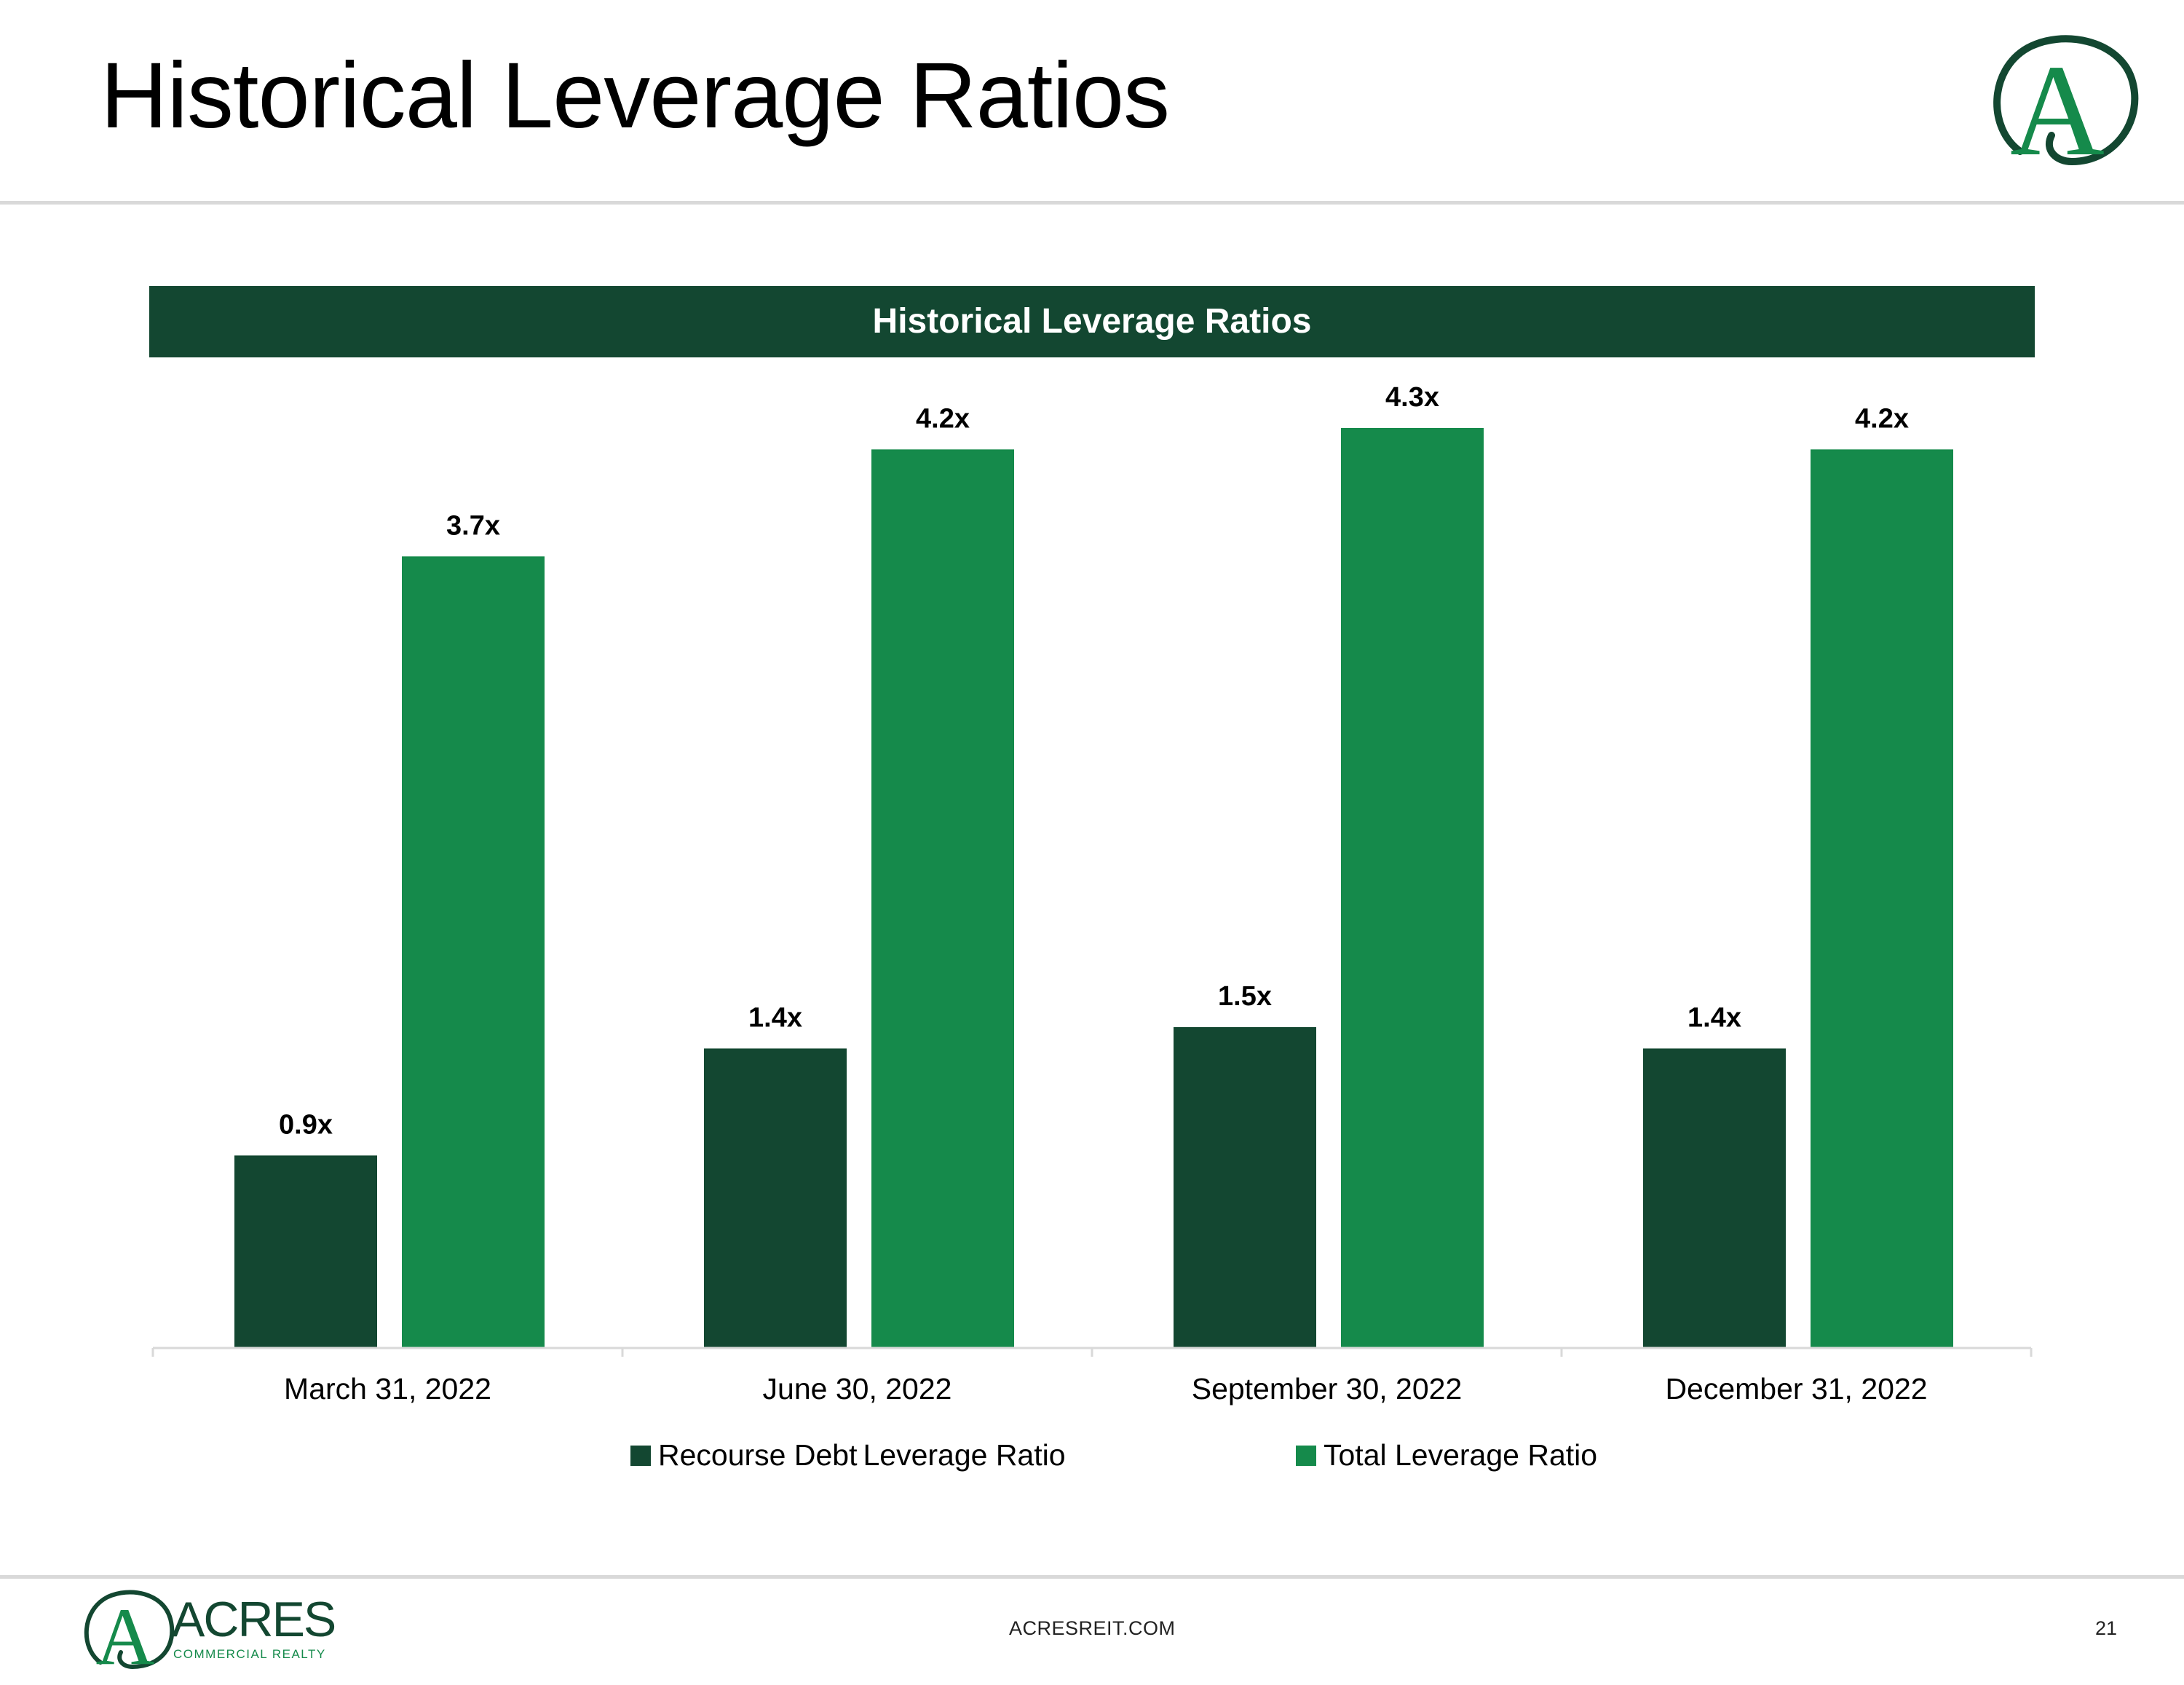  Describe the element at coordinates (635, 96) in the screenshot. I see `page-title: Historical Leverage Ratios` at that location.